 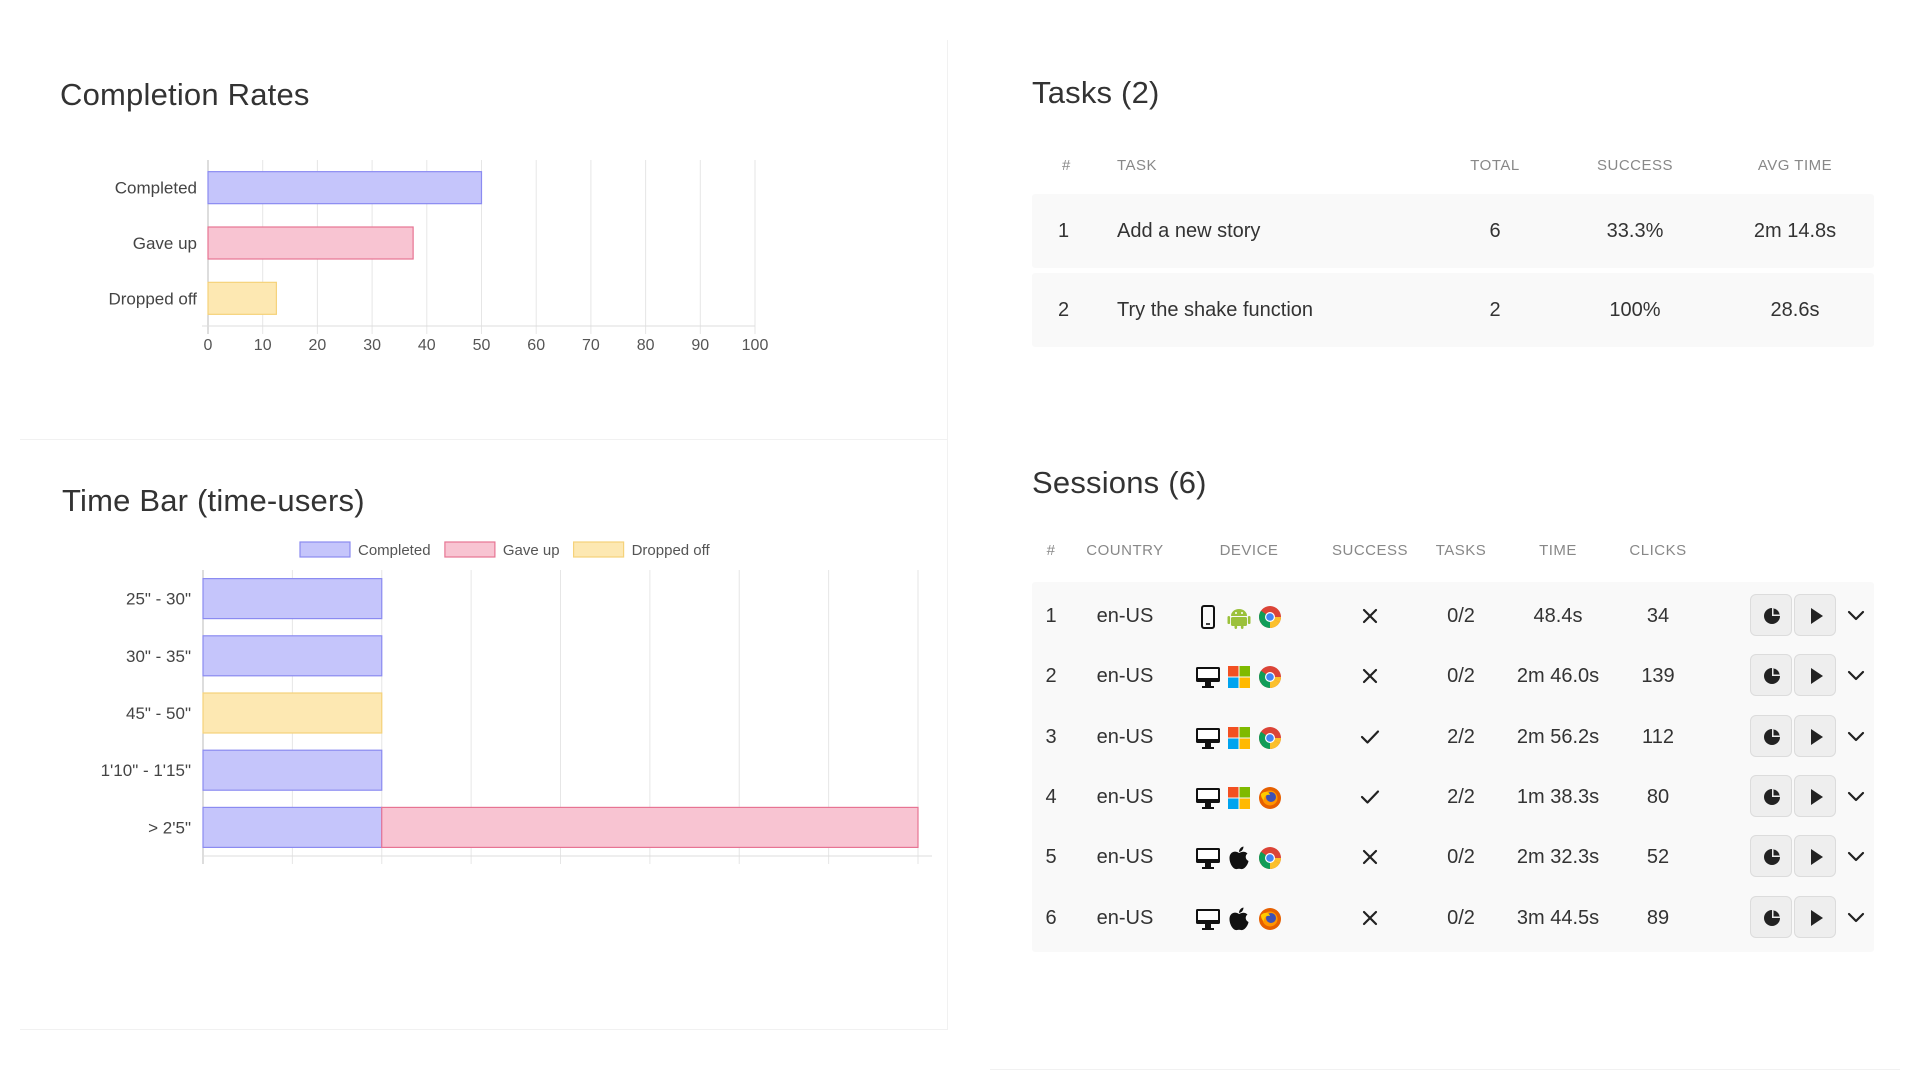 What do you see at coordinates (158, 656) in the screenshot?
I see `y-tick-label: 30" - 35"` at bounding box center [158, 656].